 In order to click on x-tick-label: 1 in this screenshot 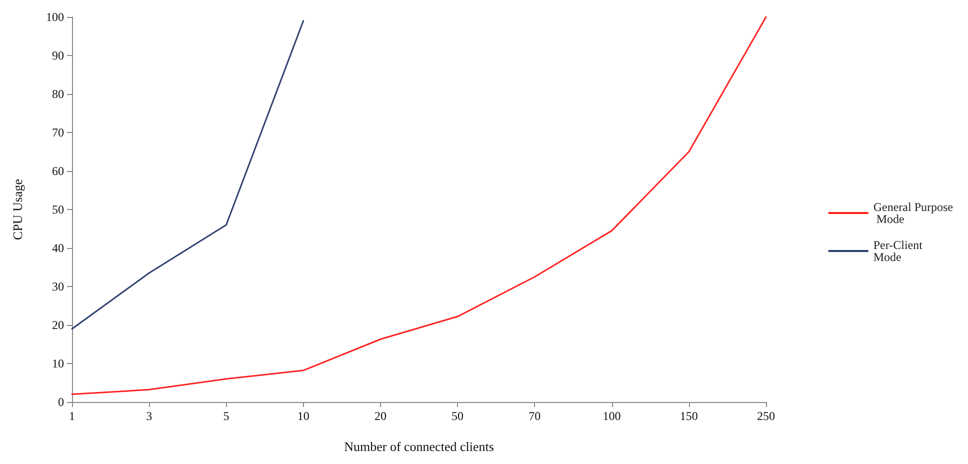, I will do `click(72, 416)`.